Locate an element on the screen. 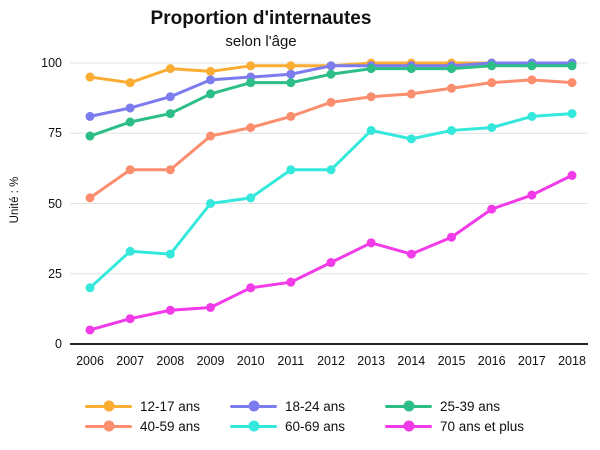  x-tick-label: 2012 is located at coordinates (331, 361).